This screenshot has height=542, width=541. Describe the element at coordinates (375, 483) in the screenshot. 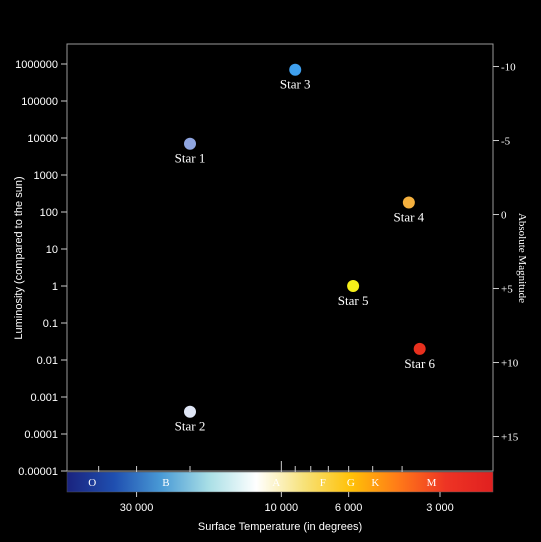

I see `spectral-class-label: K` at that location.